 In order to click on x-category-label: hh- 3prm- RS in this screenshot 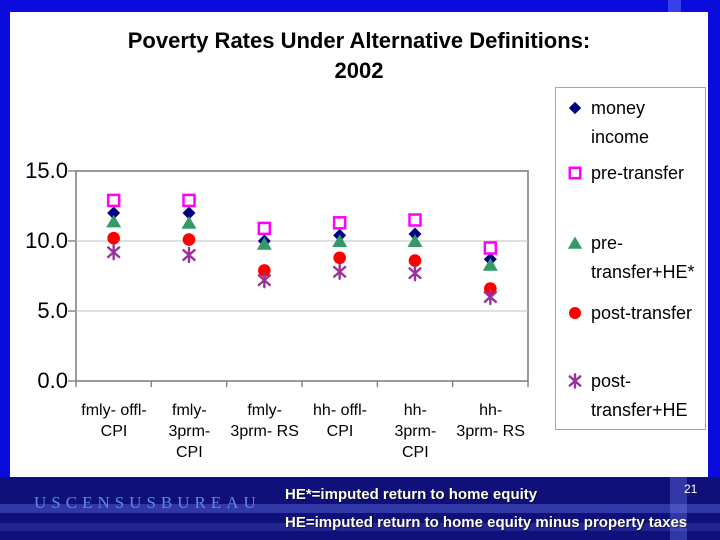, I will do `click(491, 421)`.